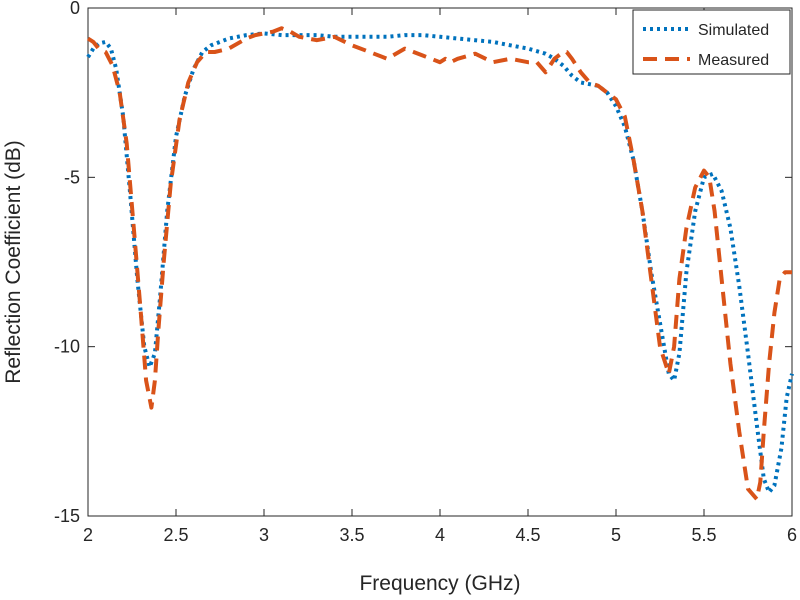  What do you see at coordinates (264, 535) in the screenshot?
I see `x-tick-label: 3` at bounding box center [264, 535].